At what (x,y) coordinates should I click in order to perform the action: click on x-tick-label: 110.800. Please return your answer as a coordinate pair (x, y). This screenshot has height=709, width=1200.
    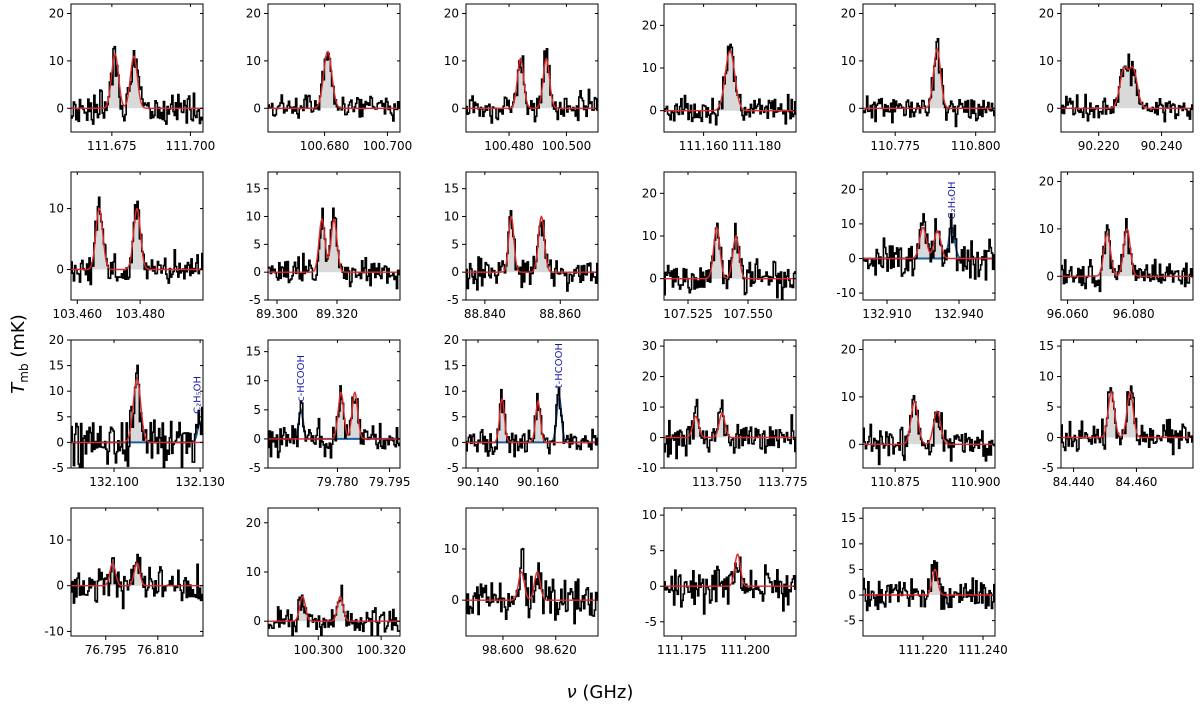
    Looking at the image, I should click on (976, 146).